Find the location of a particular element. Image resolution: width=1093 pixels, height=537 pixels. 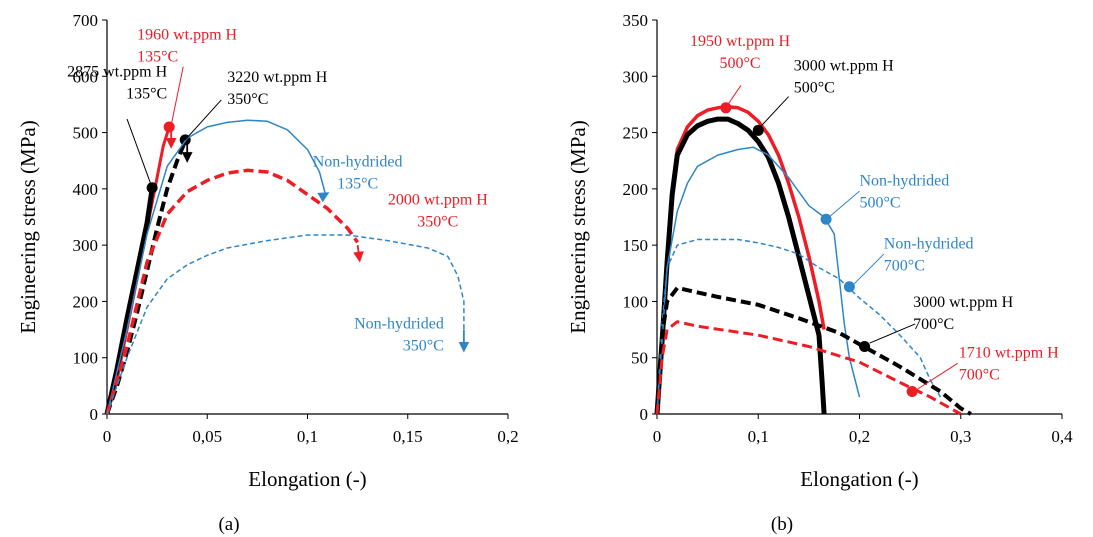

chart-1-annotation-1-leader is located at coordinates (177, 96).